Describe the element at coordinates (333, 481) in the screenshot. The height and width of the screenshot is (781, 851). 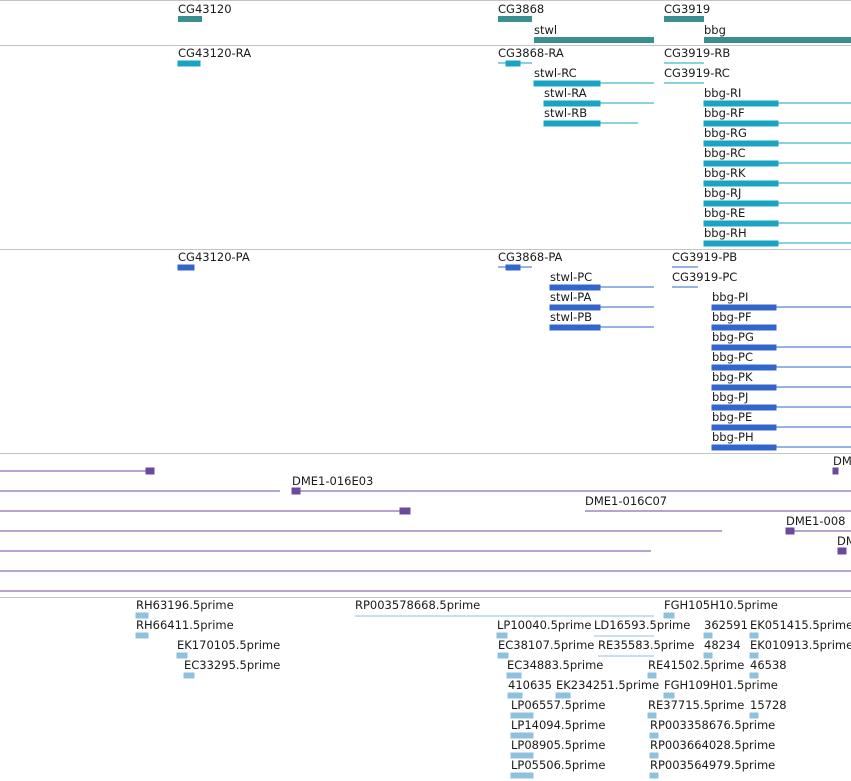
I see `clone-label: DME1-016E03` at that location.